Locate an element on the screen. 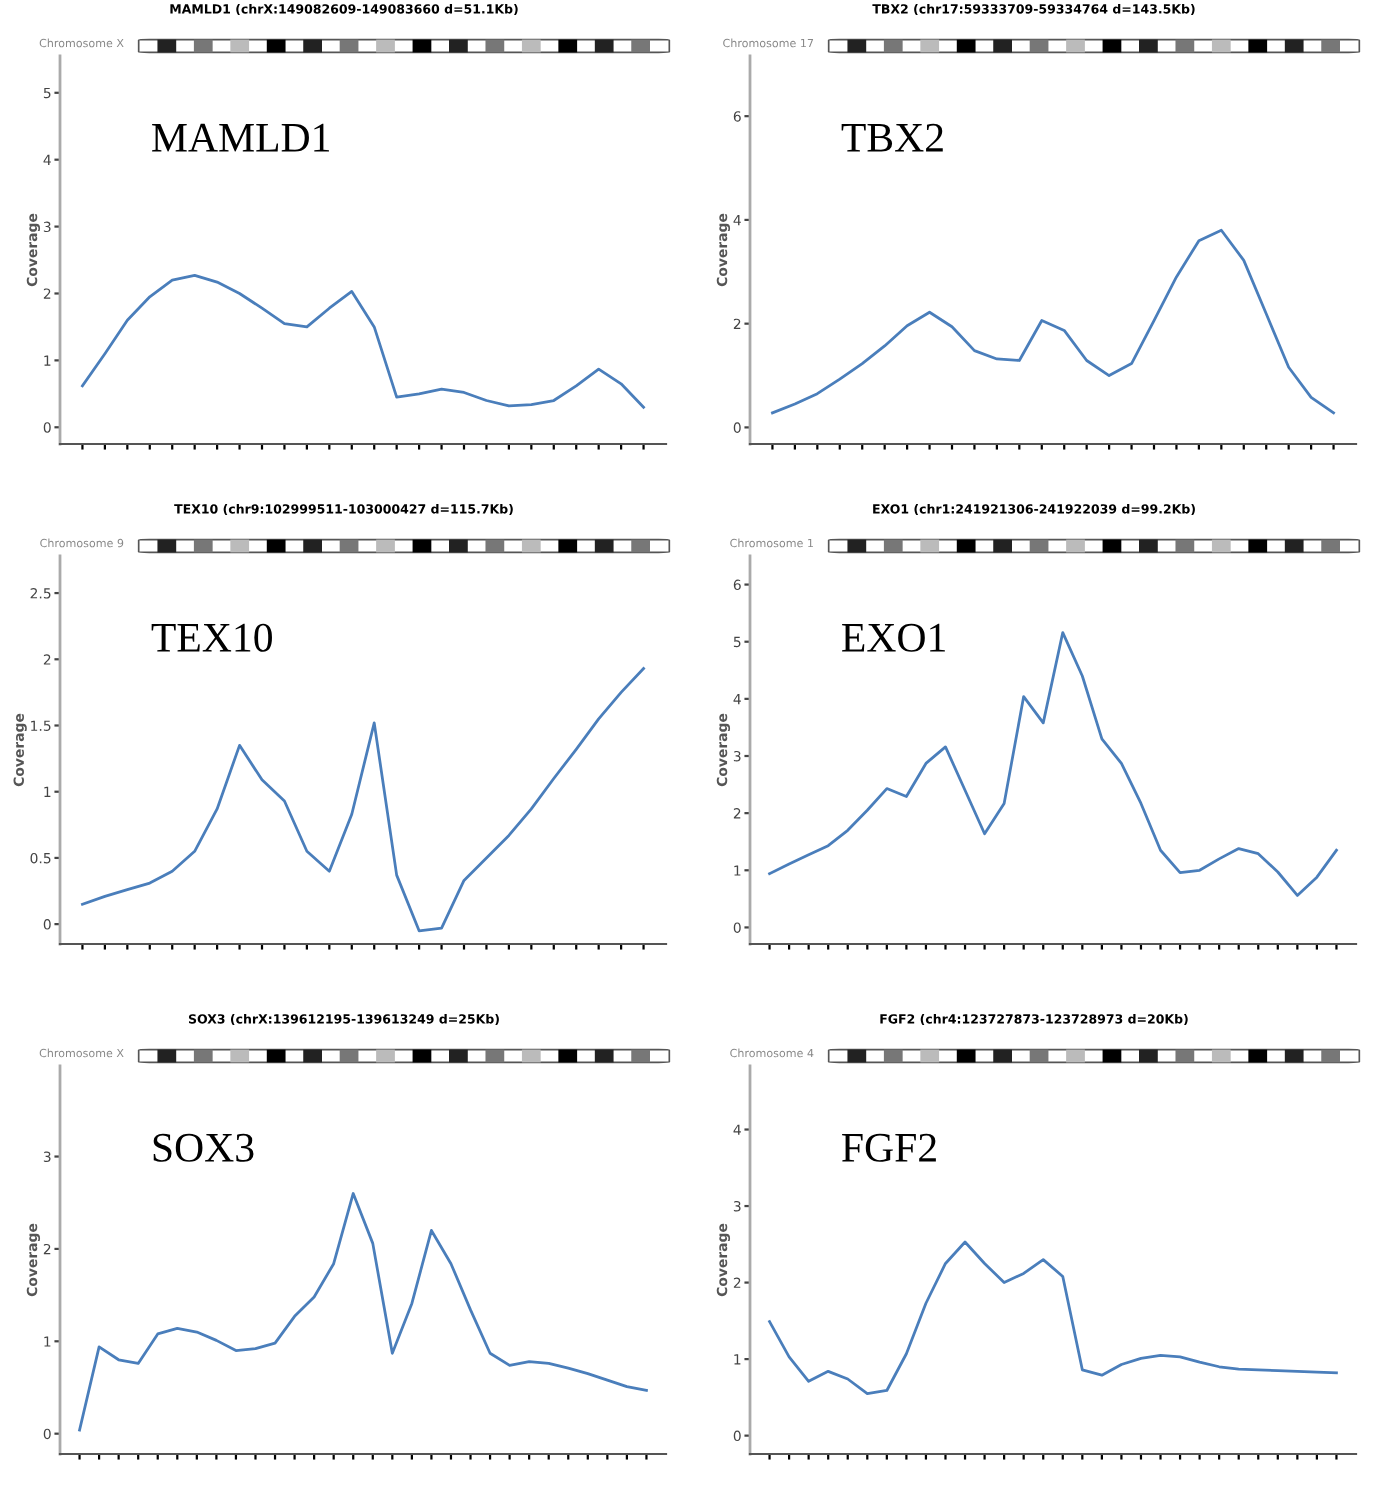 The width and height of the screenshot is (1382, 1490). annotation: EXO1 is located at coordinates (893, 637).